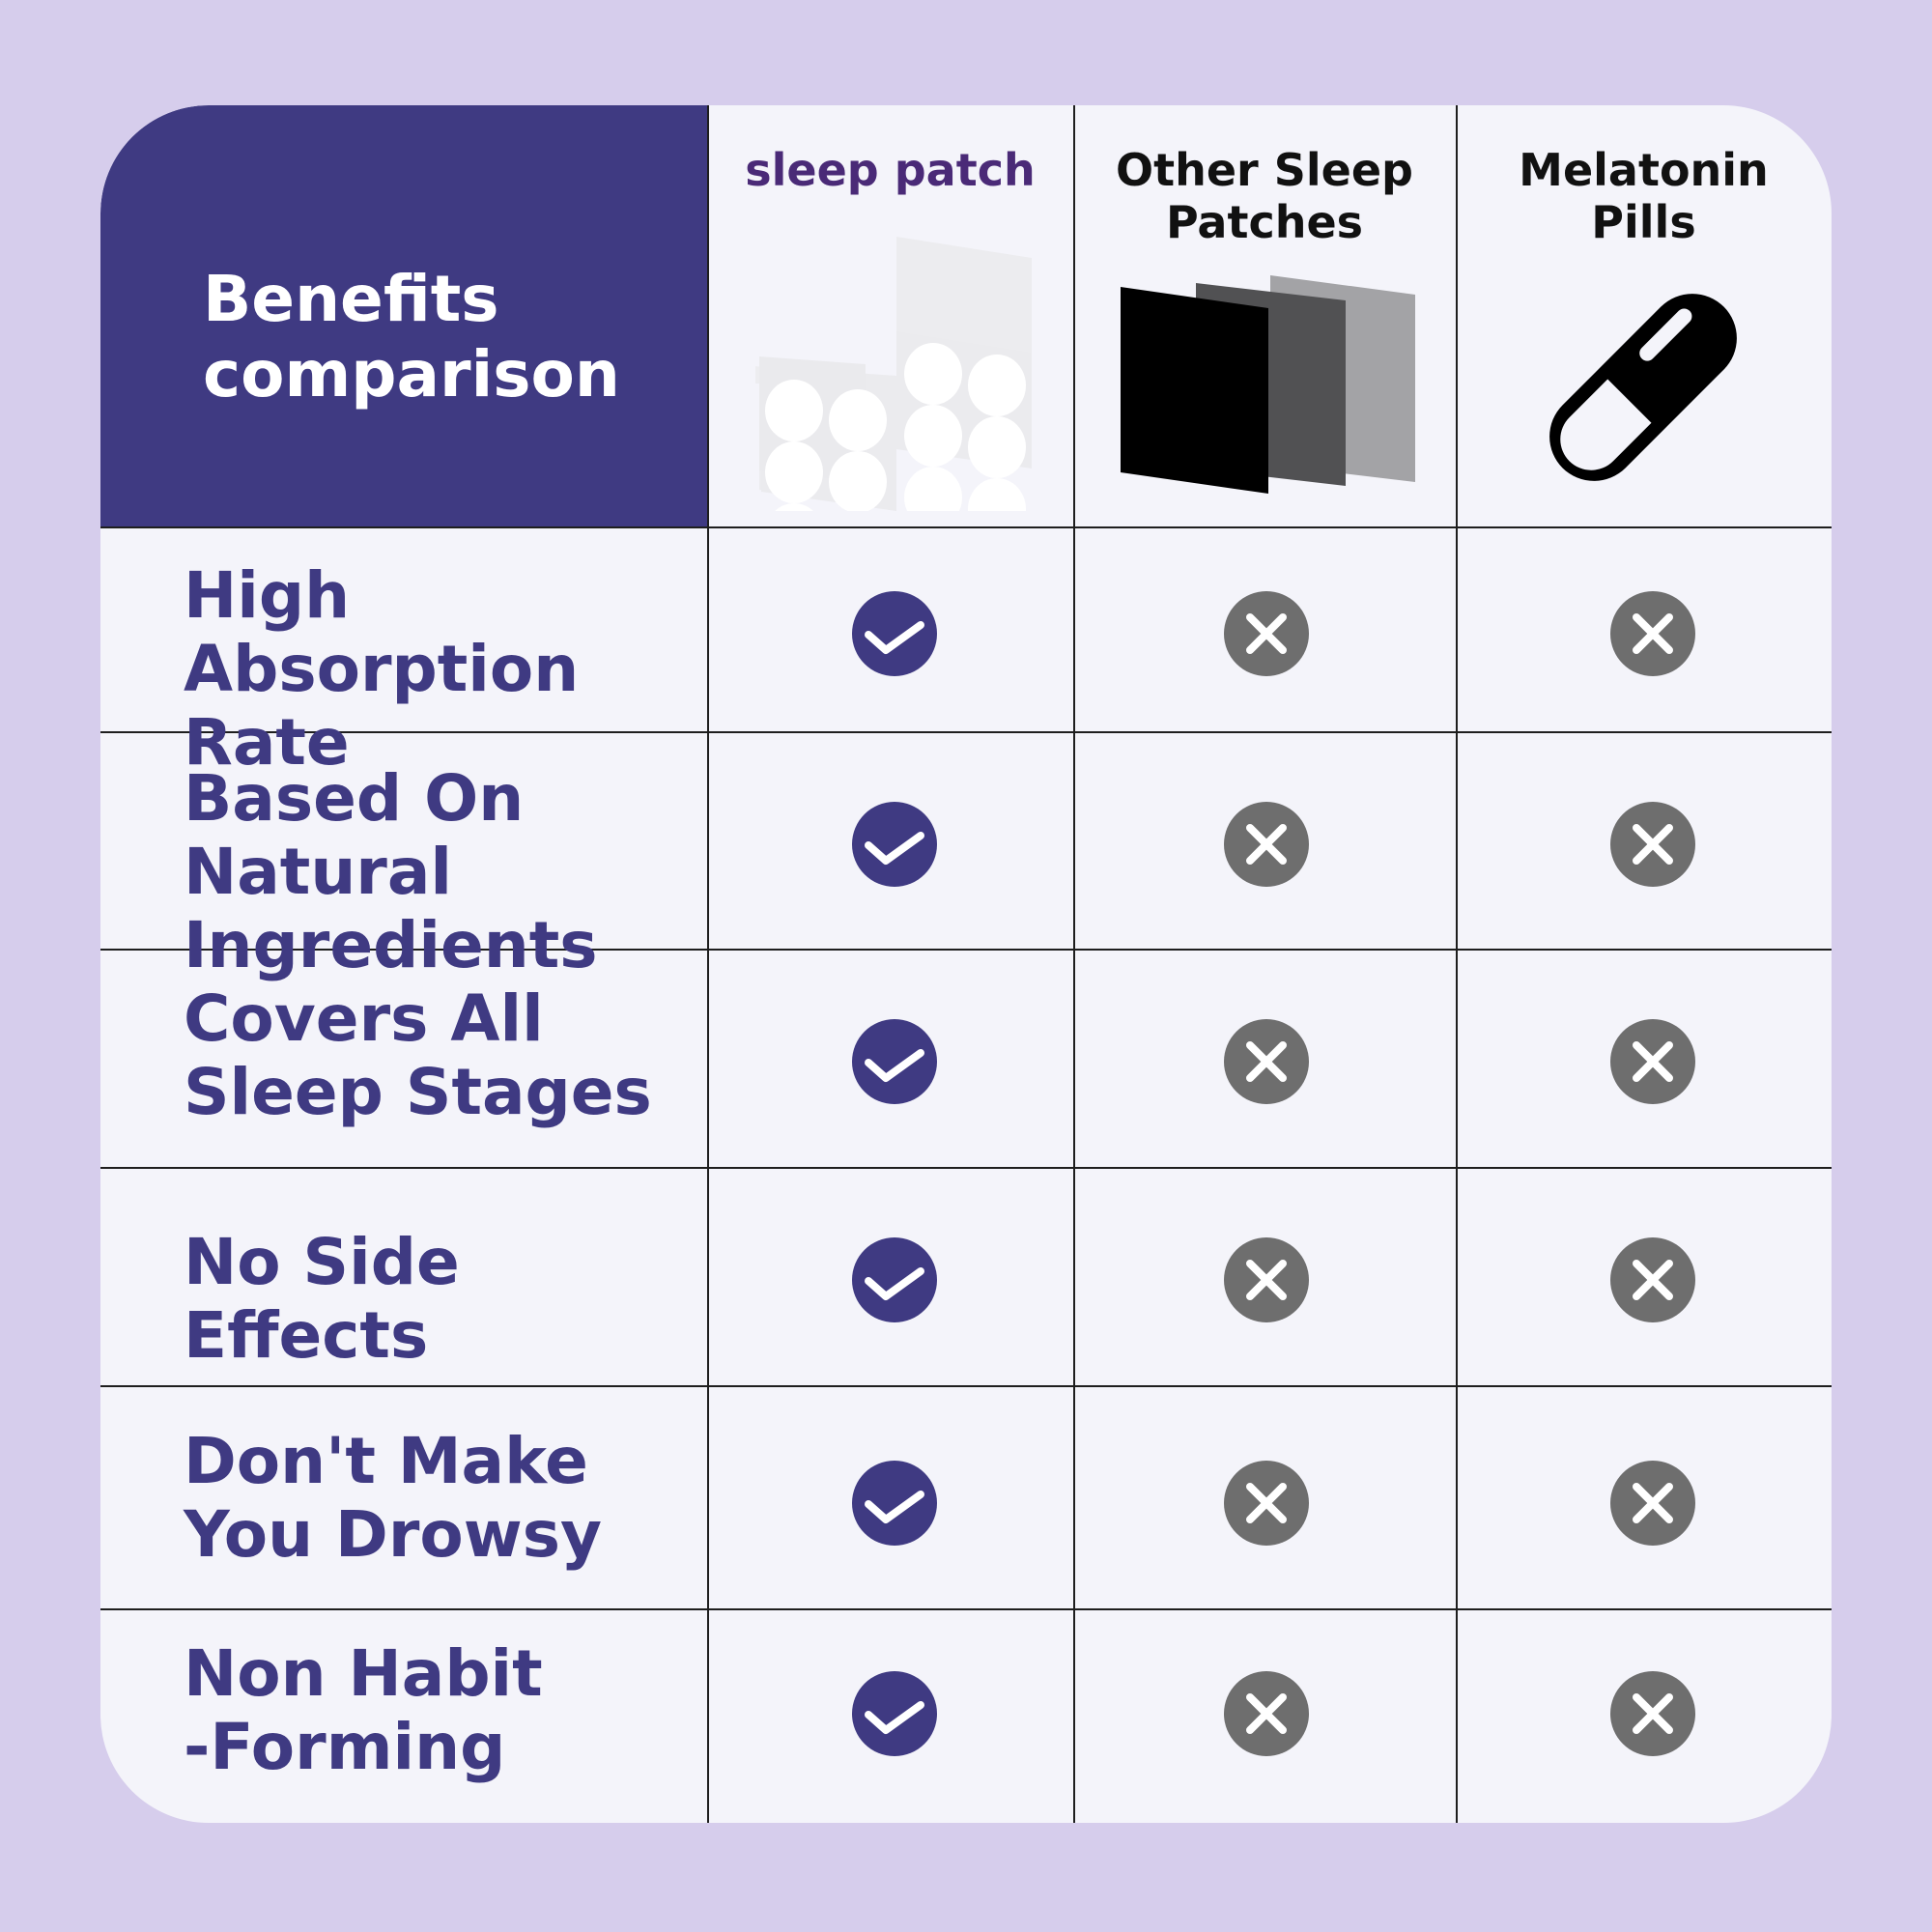 The width and height of the screenshot is (1932, 1932). I want to click on row-label-sleep-stages: Covers All Sleep Stages, so click(418, 1055).